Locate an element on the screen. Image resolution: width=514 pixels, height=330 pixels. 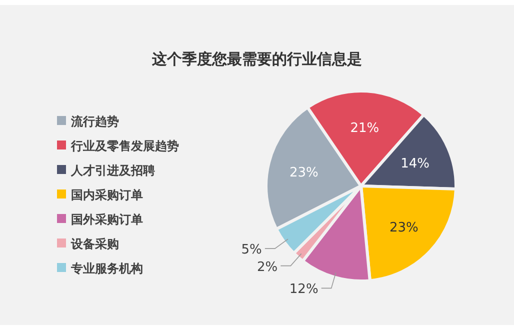
legend-label: 专业服务机构 is located at coordinates (106, 269).